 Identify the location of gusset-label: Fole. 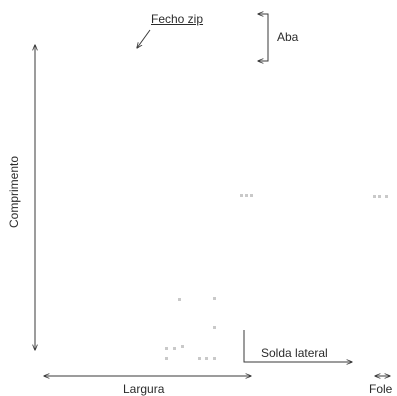
(381, 389).